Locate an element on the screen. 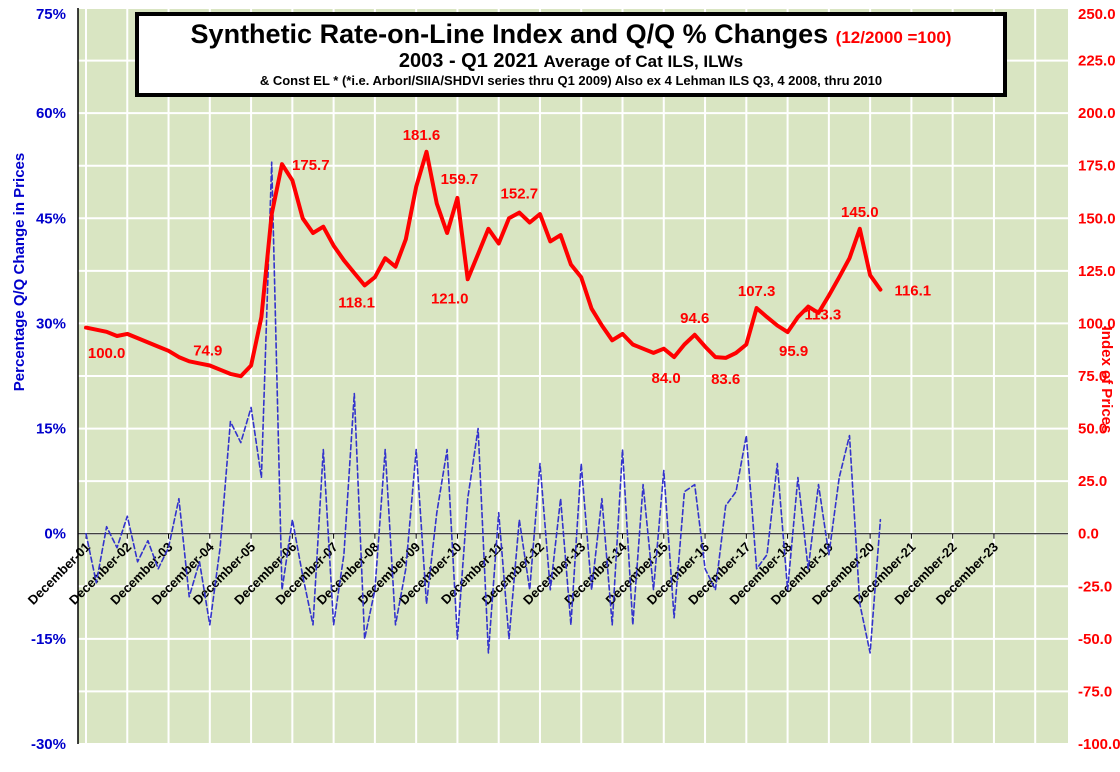 This screenshot has width=1120, height=772. right-tick-label: 200.0 is located at coordinates (1097, 113).